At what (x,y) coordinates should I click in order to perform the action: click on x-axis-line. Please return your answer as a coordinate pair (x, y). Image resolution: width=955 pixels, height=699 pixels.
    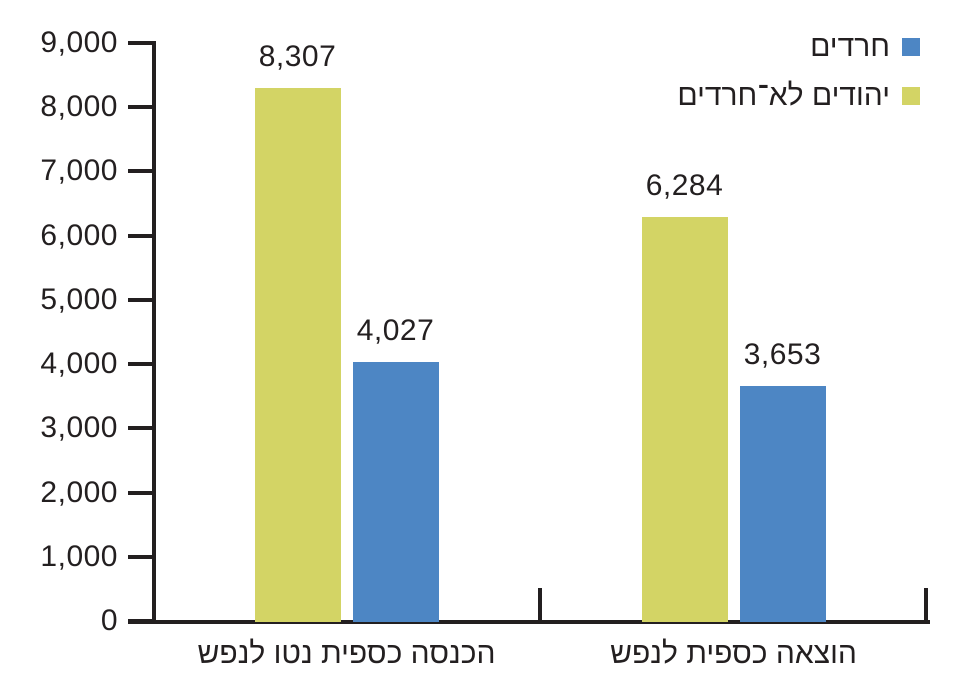
    Looking at the image, I should click on (529, 622).